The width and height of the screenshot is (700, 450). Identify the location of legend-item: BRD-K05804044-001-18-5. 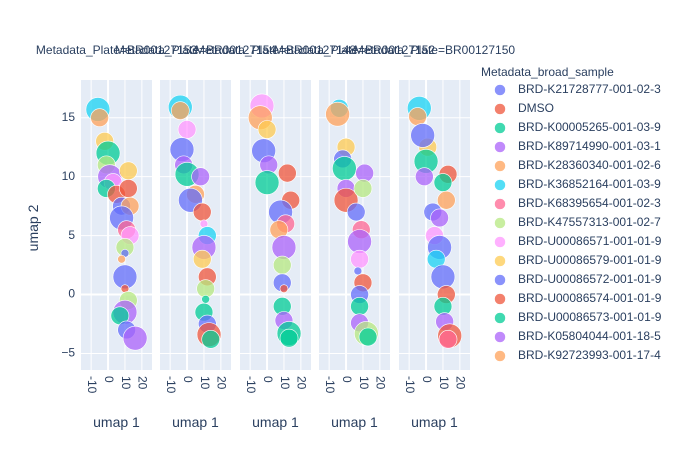
(578, 336).